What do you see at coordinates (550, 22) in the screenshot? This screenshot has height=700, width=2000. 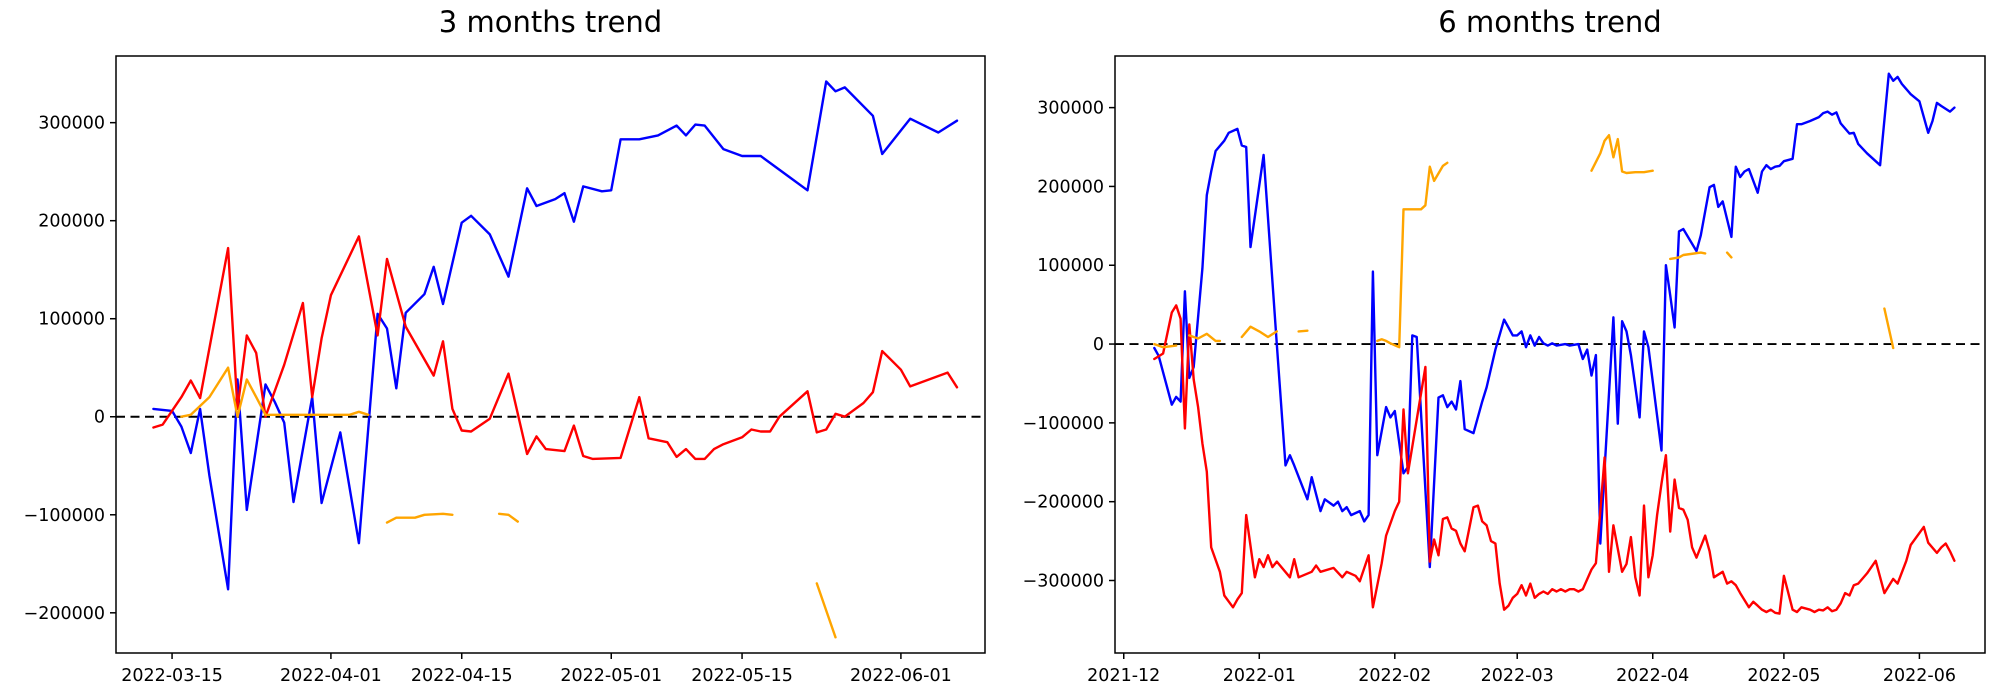 I see `left-chart-title: 3 months trend` at bounding box center [550, 22].